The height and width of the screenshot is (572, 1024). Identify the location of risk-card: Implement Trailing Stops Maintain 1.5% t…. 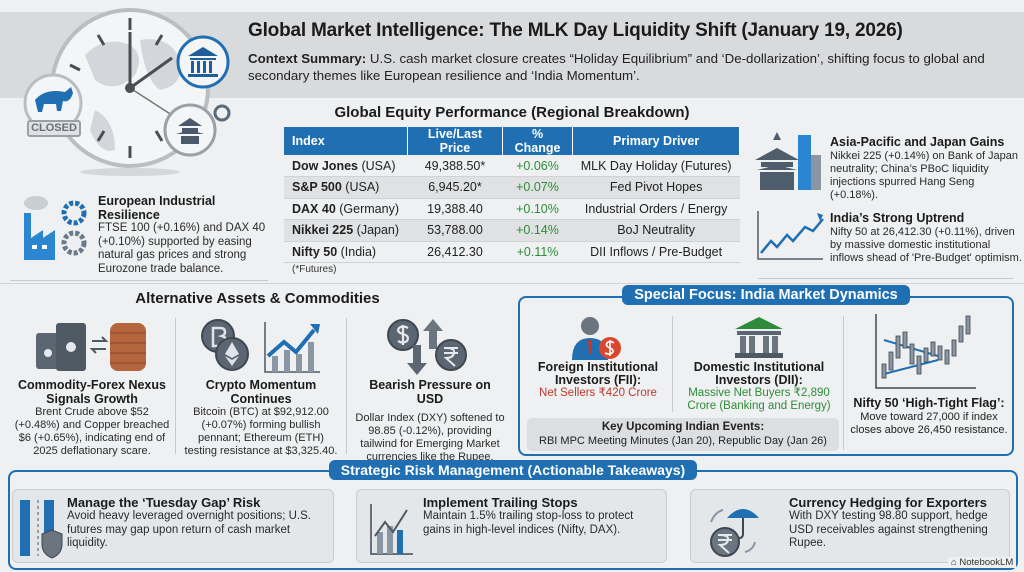
(511, 526).